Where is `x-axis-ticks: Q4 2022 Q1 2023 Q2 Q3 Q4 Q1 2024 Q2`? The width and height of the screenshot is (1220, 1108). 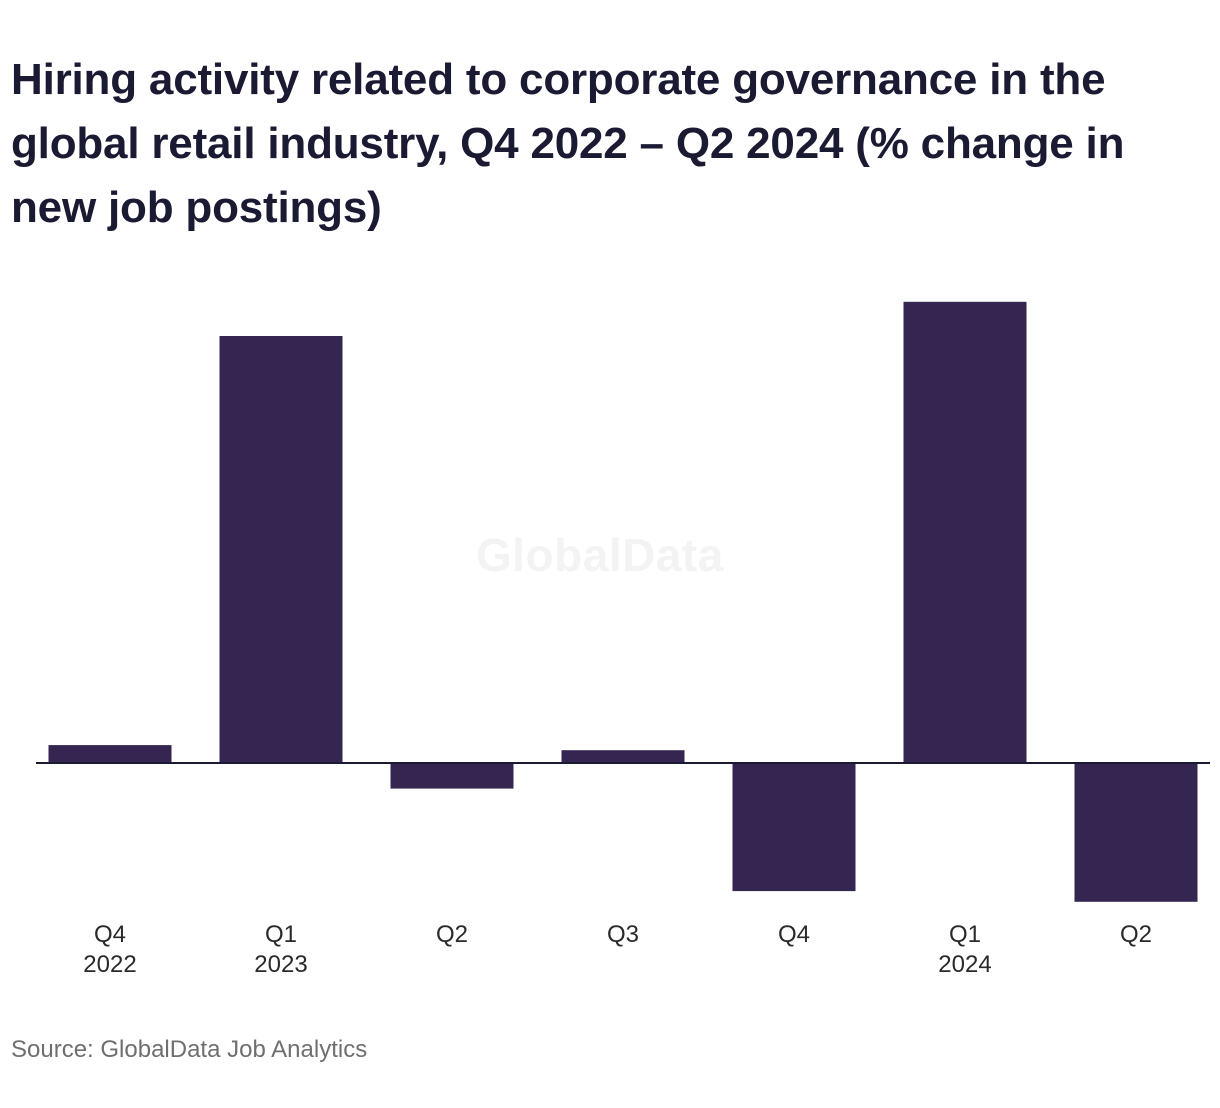 x-axis-ticks: Q4 2022 Q1 2023 Q2 Q3 Q4 Q1 2024 Q2 is located at coordinates (617, 949).